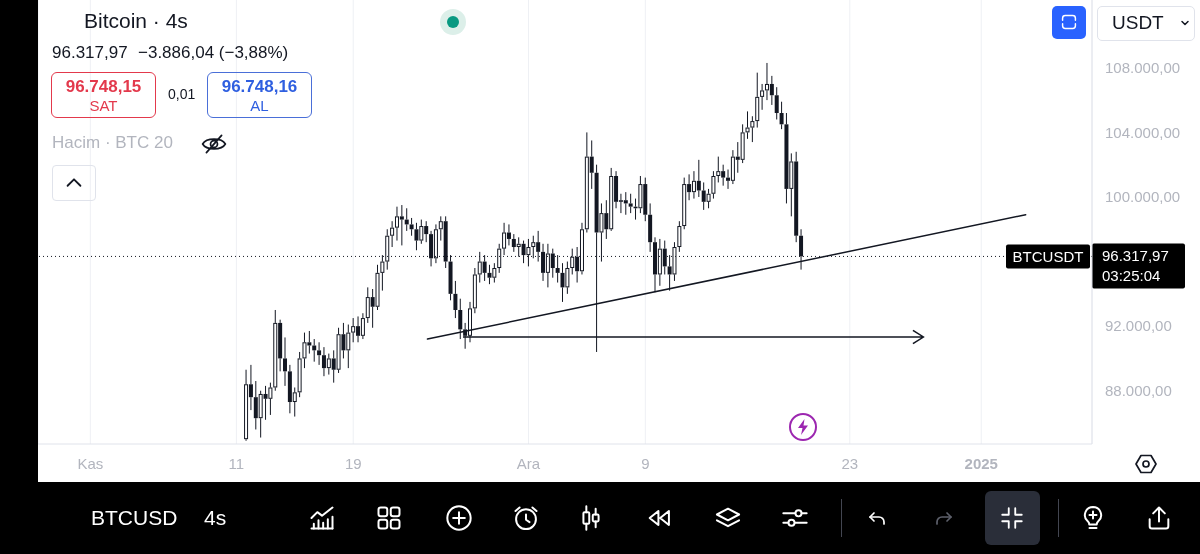 The width and height of the screenshot is (1200, 554). Describe the element at coordinates (259, 87) in the screenshot. I see `annotation: 96.748,16` at that location.